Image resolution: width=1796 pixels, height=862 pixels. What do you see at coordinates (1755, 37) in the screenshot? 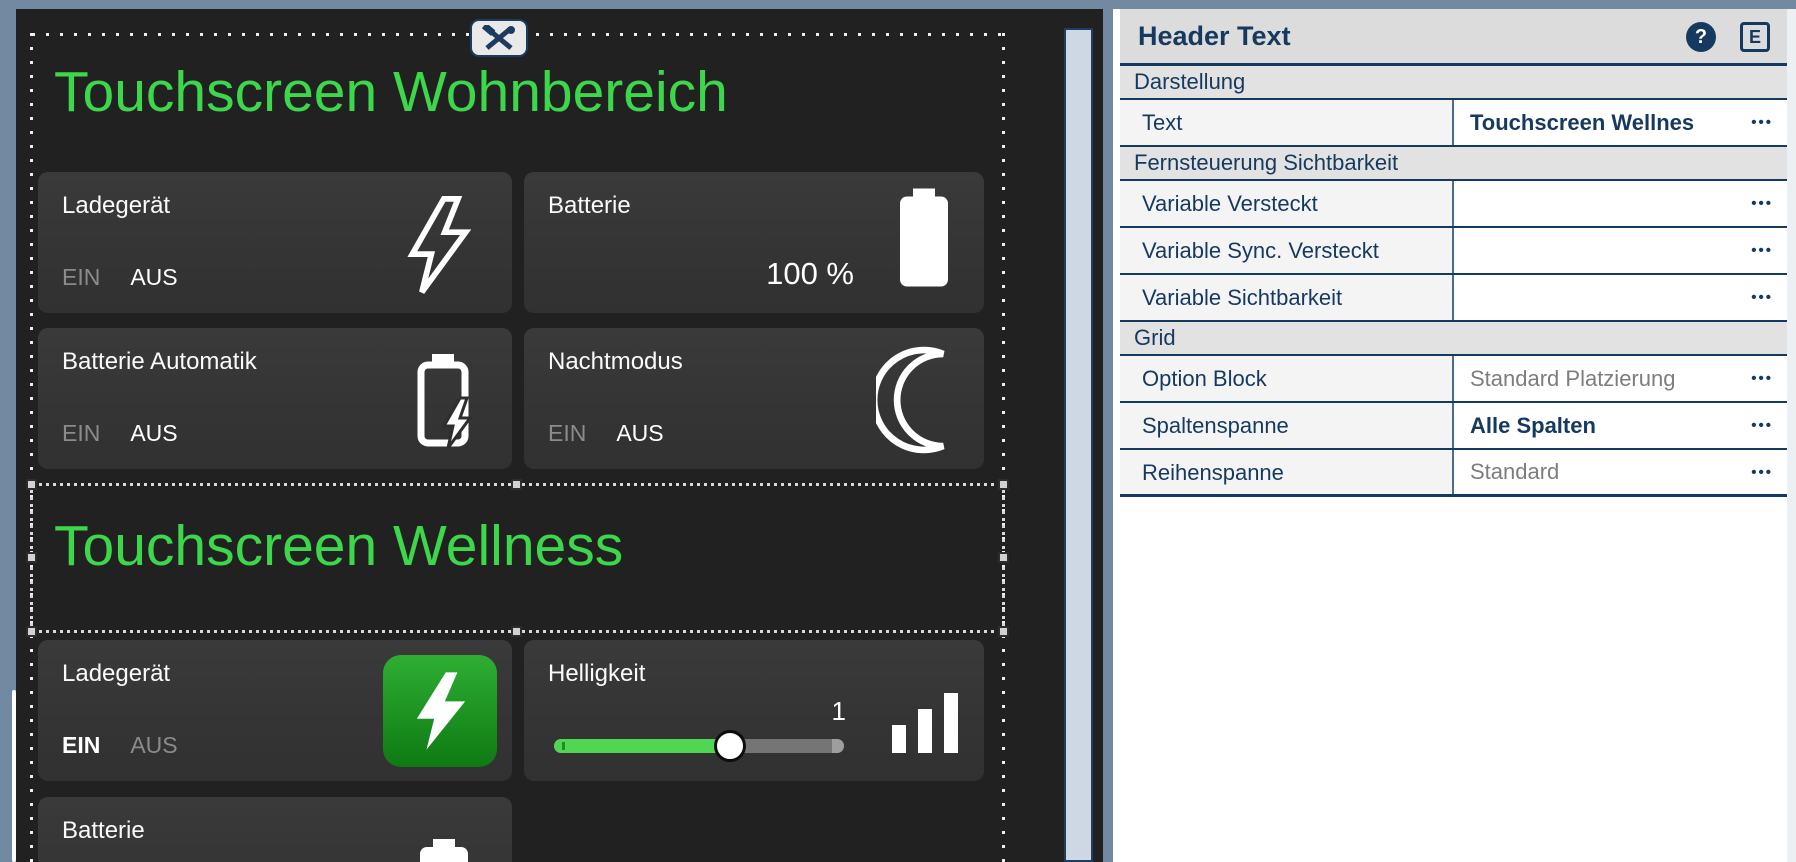
I see `edit-mode-icon: E` at bounding box center [1755, 37].